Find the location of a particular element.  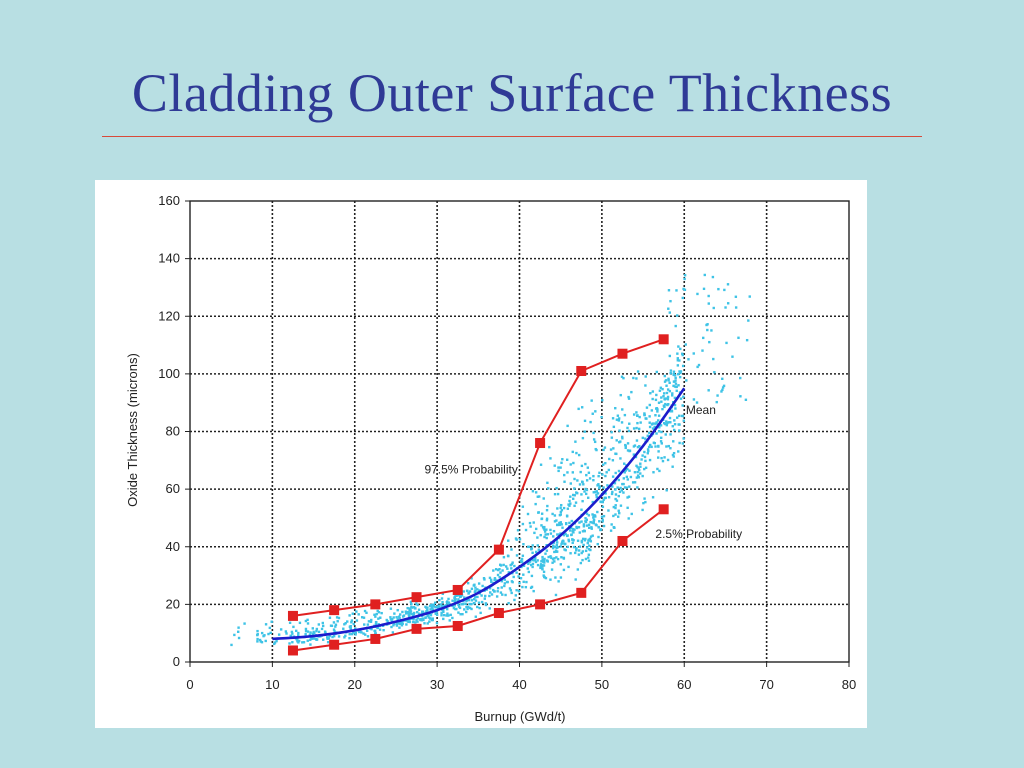

x-tick-label: 50 is located at coordinates (602, 684).